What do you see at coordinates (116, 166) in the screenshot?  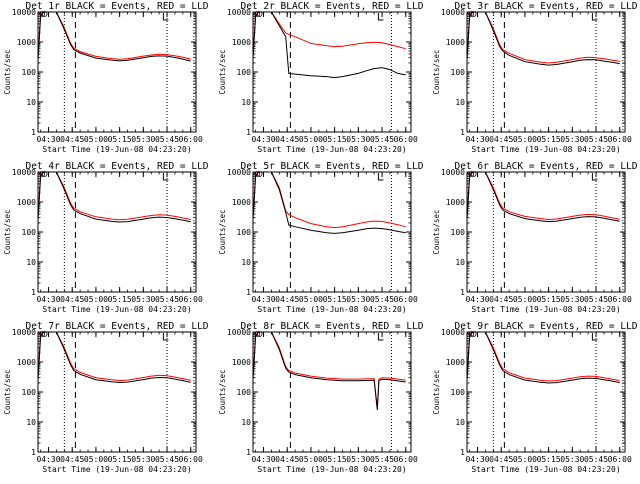 I see `panel-title: Det 4r BLACK = Events, RED = LLD` at bounding box center [116, 166].